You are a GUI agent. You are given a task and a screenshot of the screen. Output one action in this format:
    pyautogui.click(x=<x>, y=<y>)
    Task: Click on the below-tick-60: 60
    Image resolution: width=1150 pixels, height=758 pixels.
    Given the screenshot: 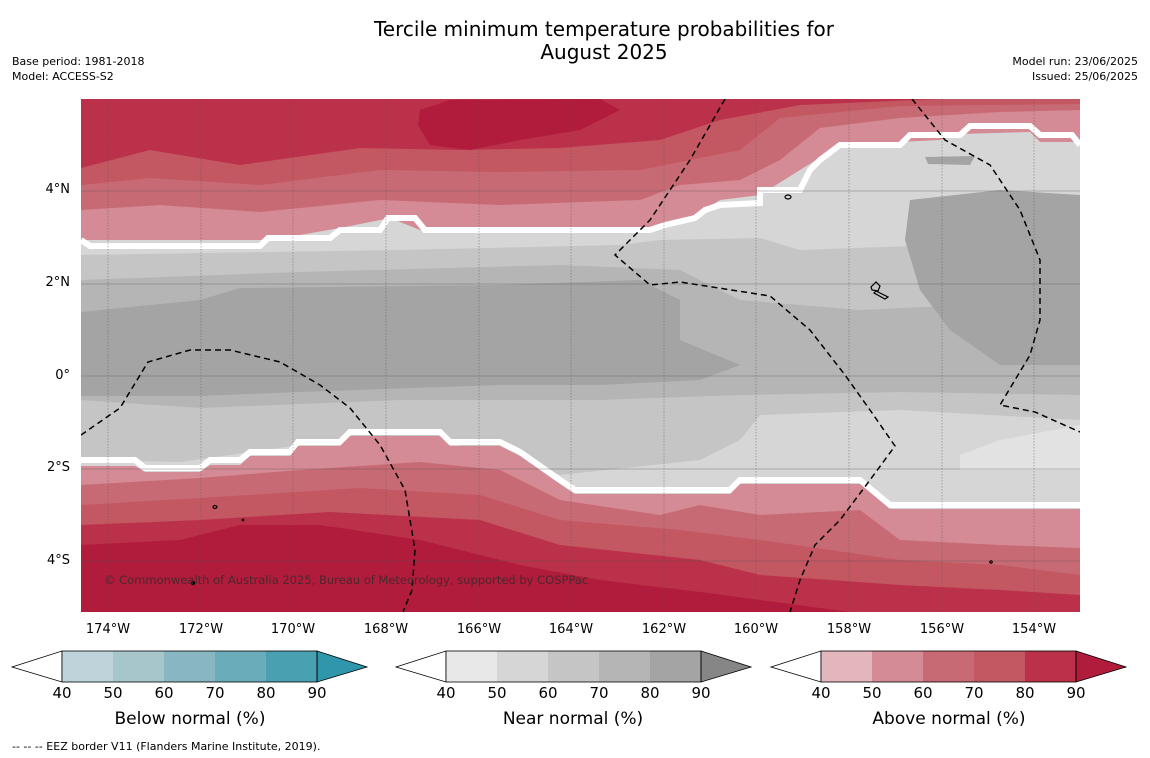 What is the action you would take?
    pyautogui.click(x=164, y=693)
    